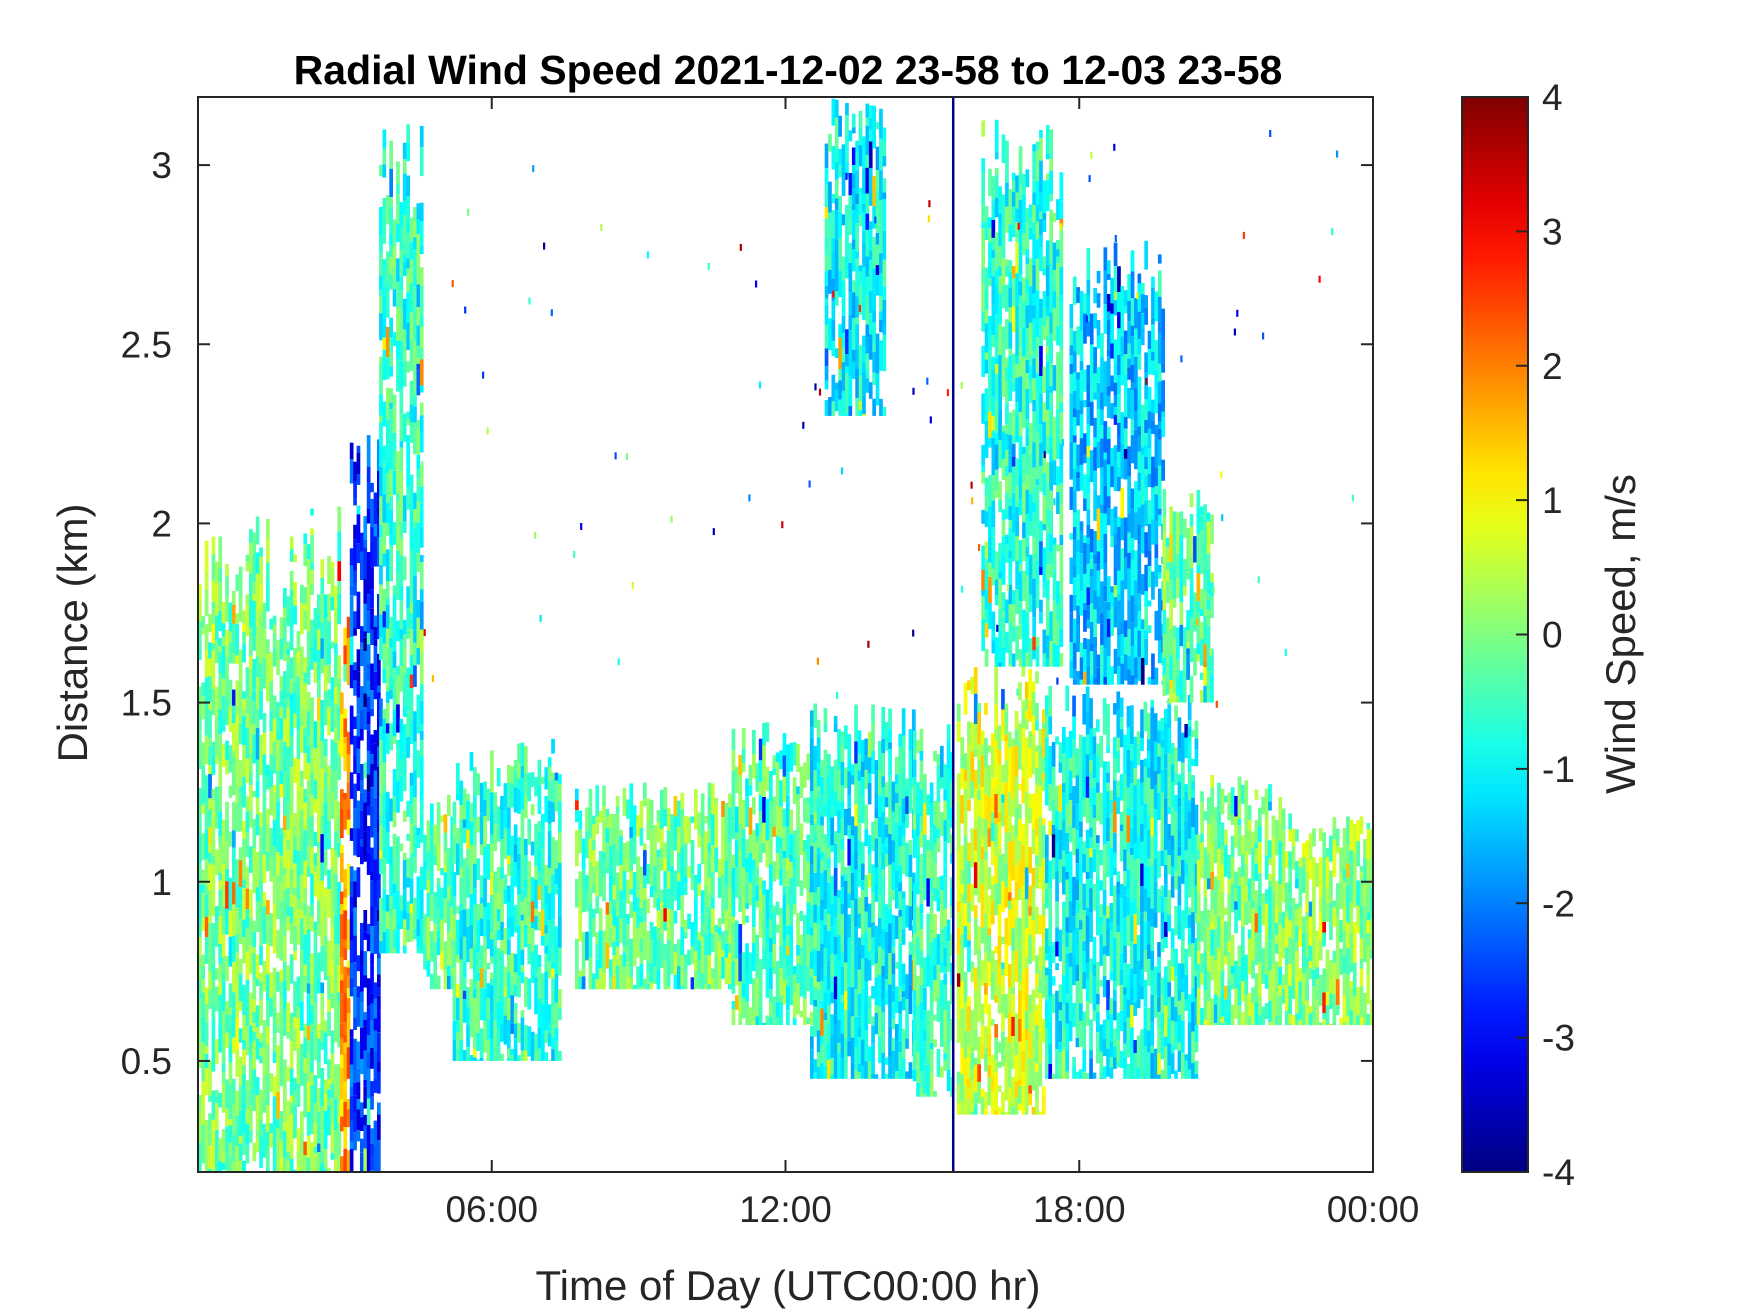  I want to click on heatmap-region, so click(953, 634).